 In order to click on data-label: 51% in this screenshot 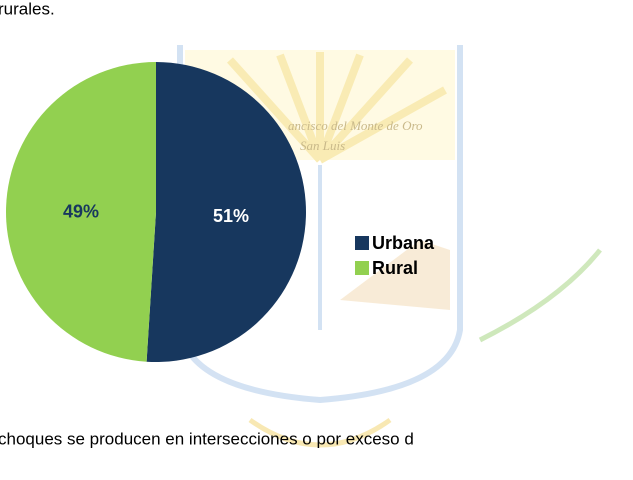, I will do `click(231, 216)`.